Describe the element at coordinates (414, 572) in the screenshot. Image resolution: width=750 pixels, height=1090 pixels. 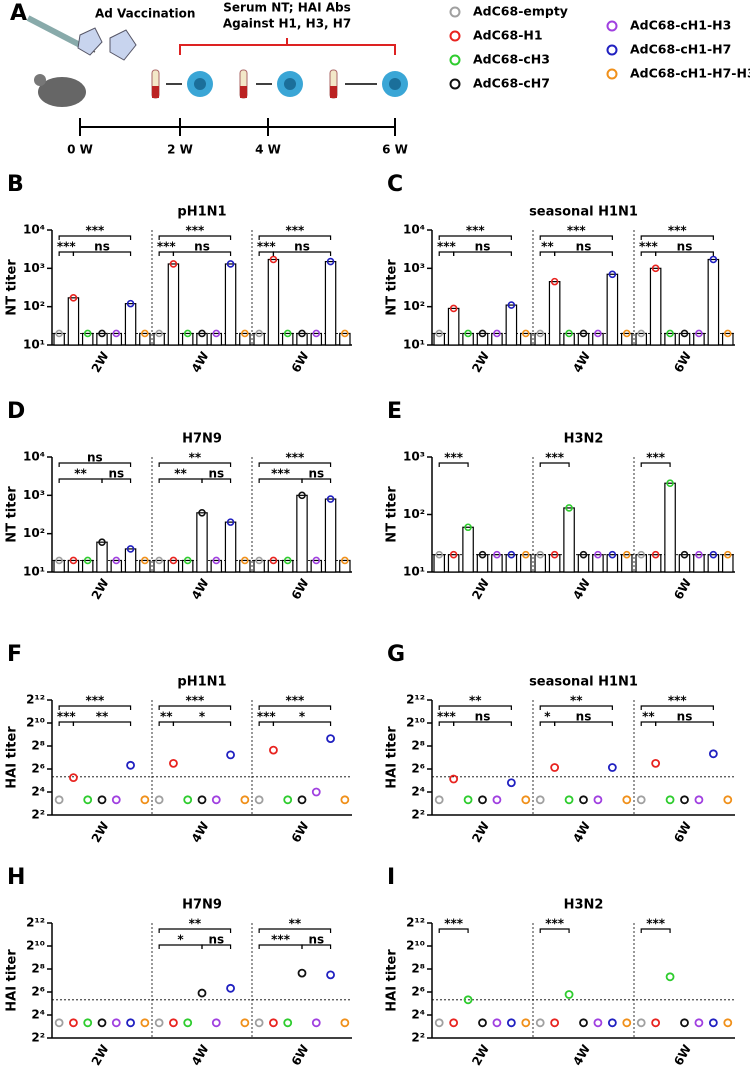
I see `y-tick-label: 10¹` at that location.